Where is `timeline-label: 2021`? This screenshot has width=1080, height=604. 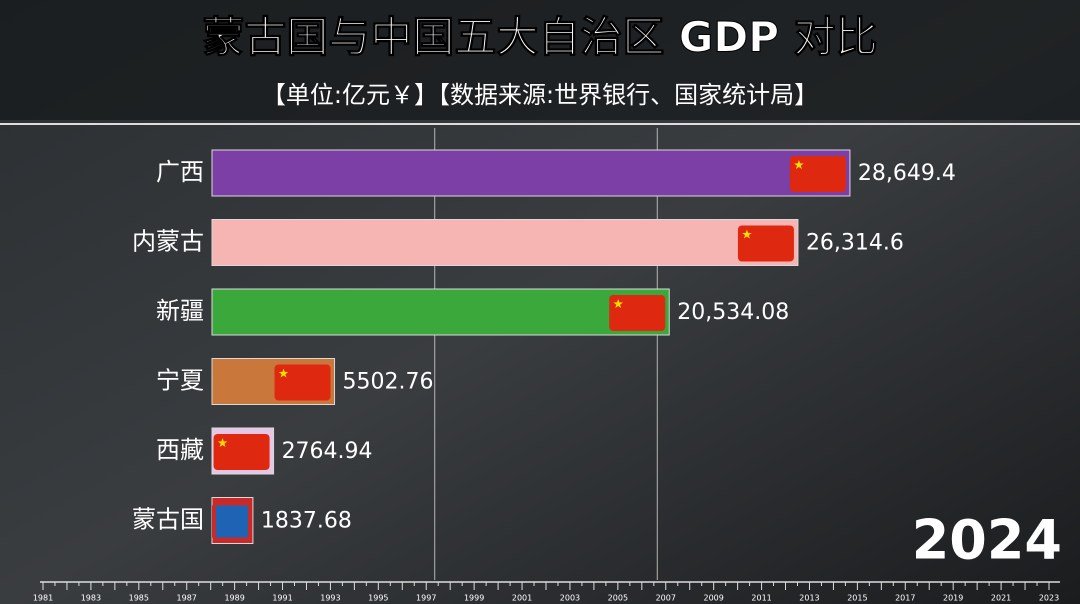
timeline-label: 2021 is located at coordinates (1001, 598).